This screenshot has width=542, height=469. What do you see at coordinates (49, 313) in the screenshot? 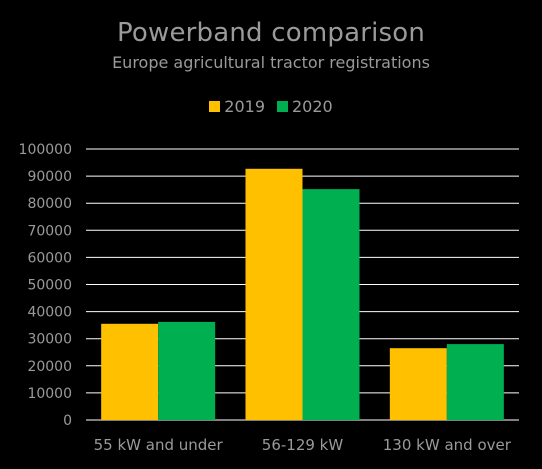
I see `y-tick-label: 40000` at bounding box center [49, 313].